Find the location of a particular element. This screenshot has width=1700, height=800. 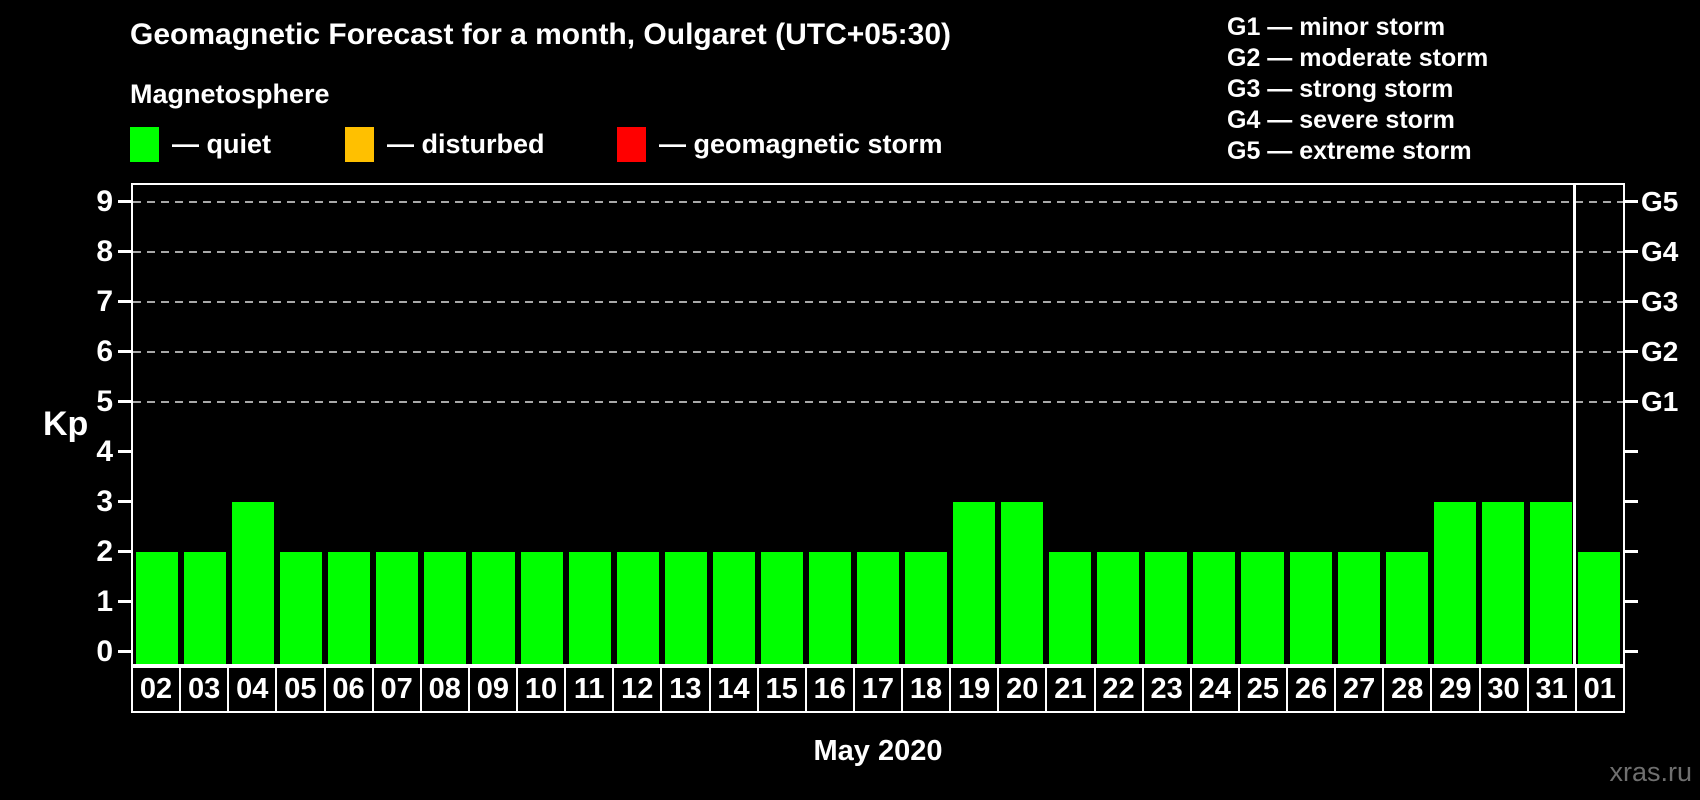

right-axis-label-g3: G3 is located at coordinates (1660, 301).